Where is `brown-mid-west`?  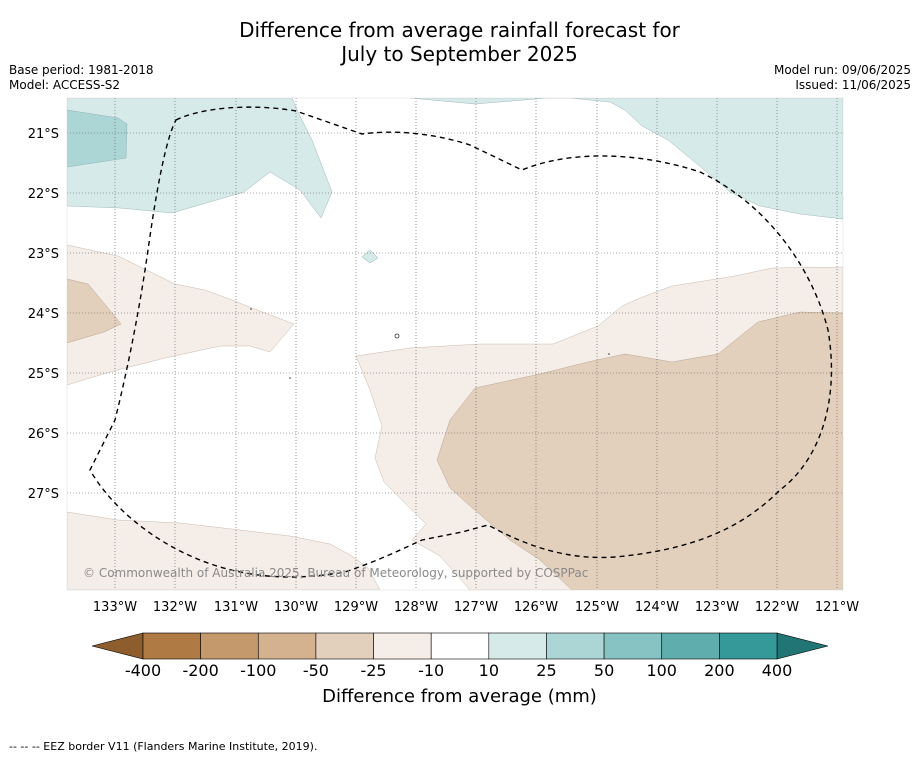
brown-mid-west is located at coordinates (94, 311).